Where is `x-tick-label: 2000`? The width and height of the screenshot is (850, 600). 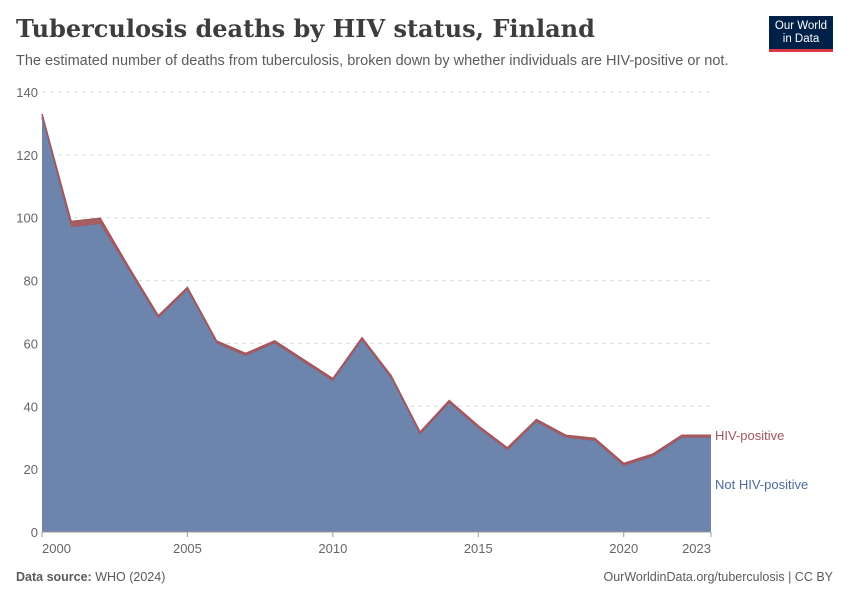
x-tick-label: 2000 is located at coordinates (56, 548).